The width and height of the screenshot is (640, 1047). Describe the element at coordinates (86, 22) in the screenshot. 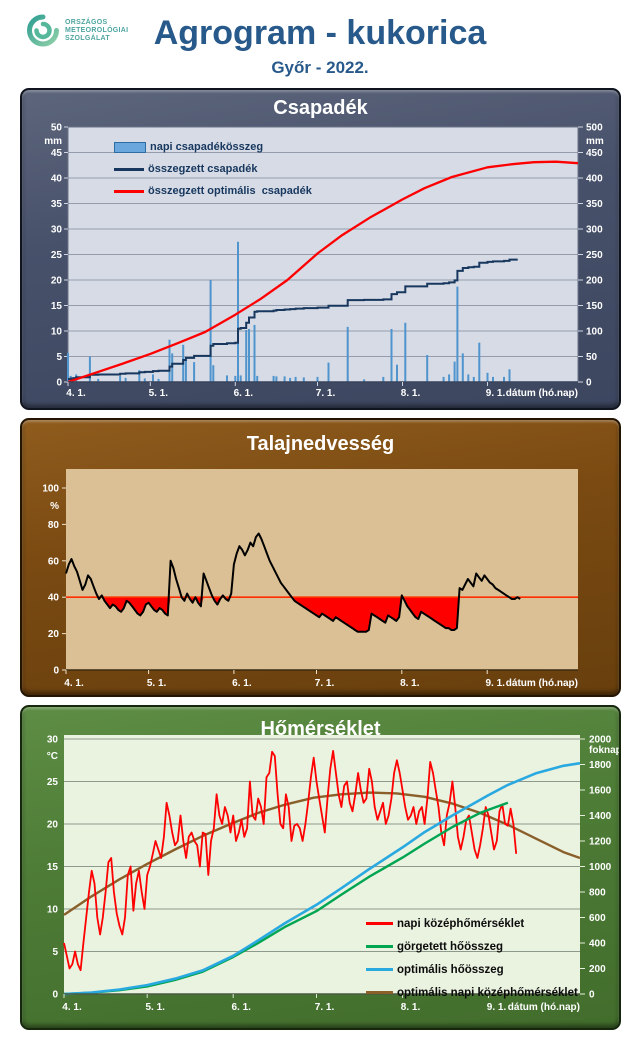

I see `logo-line-1: ORSZÁGOS` at that location.